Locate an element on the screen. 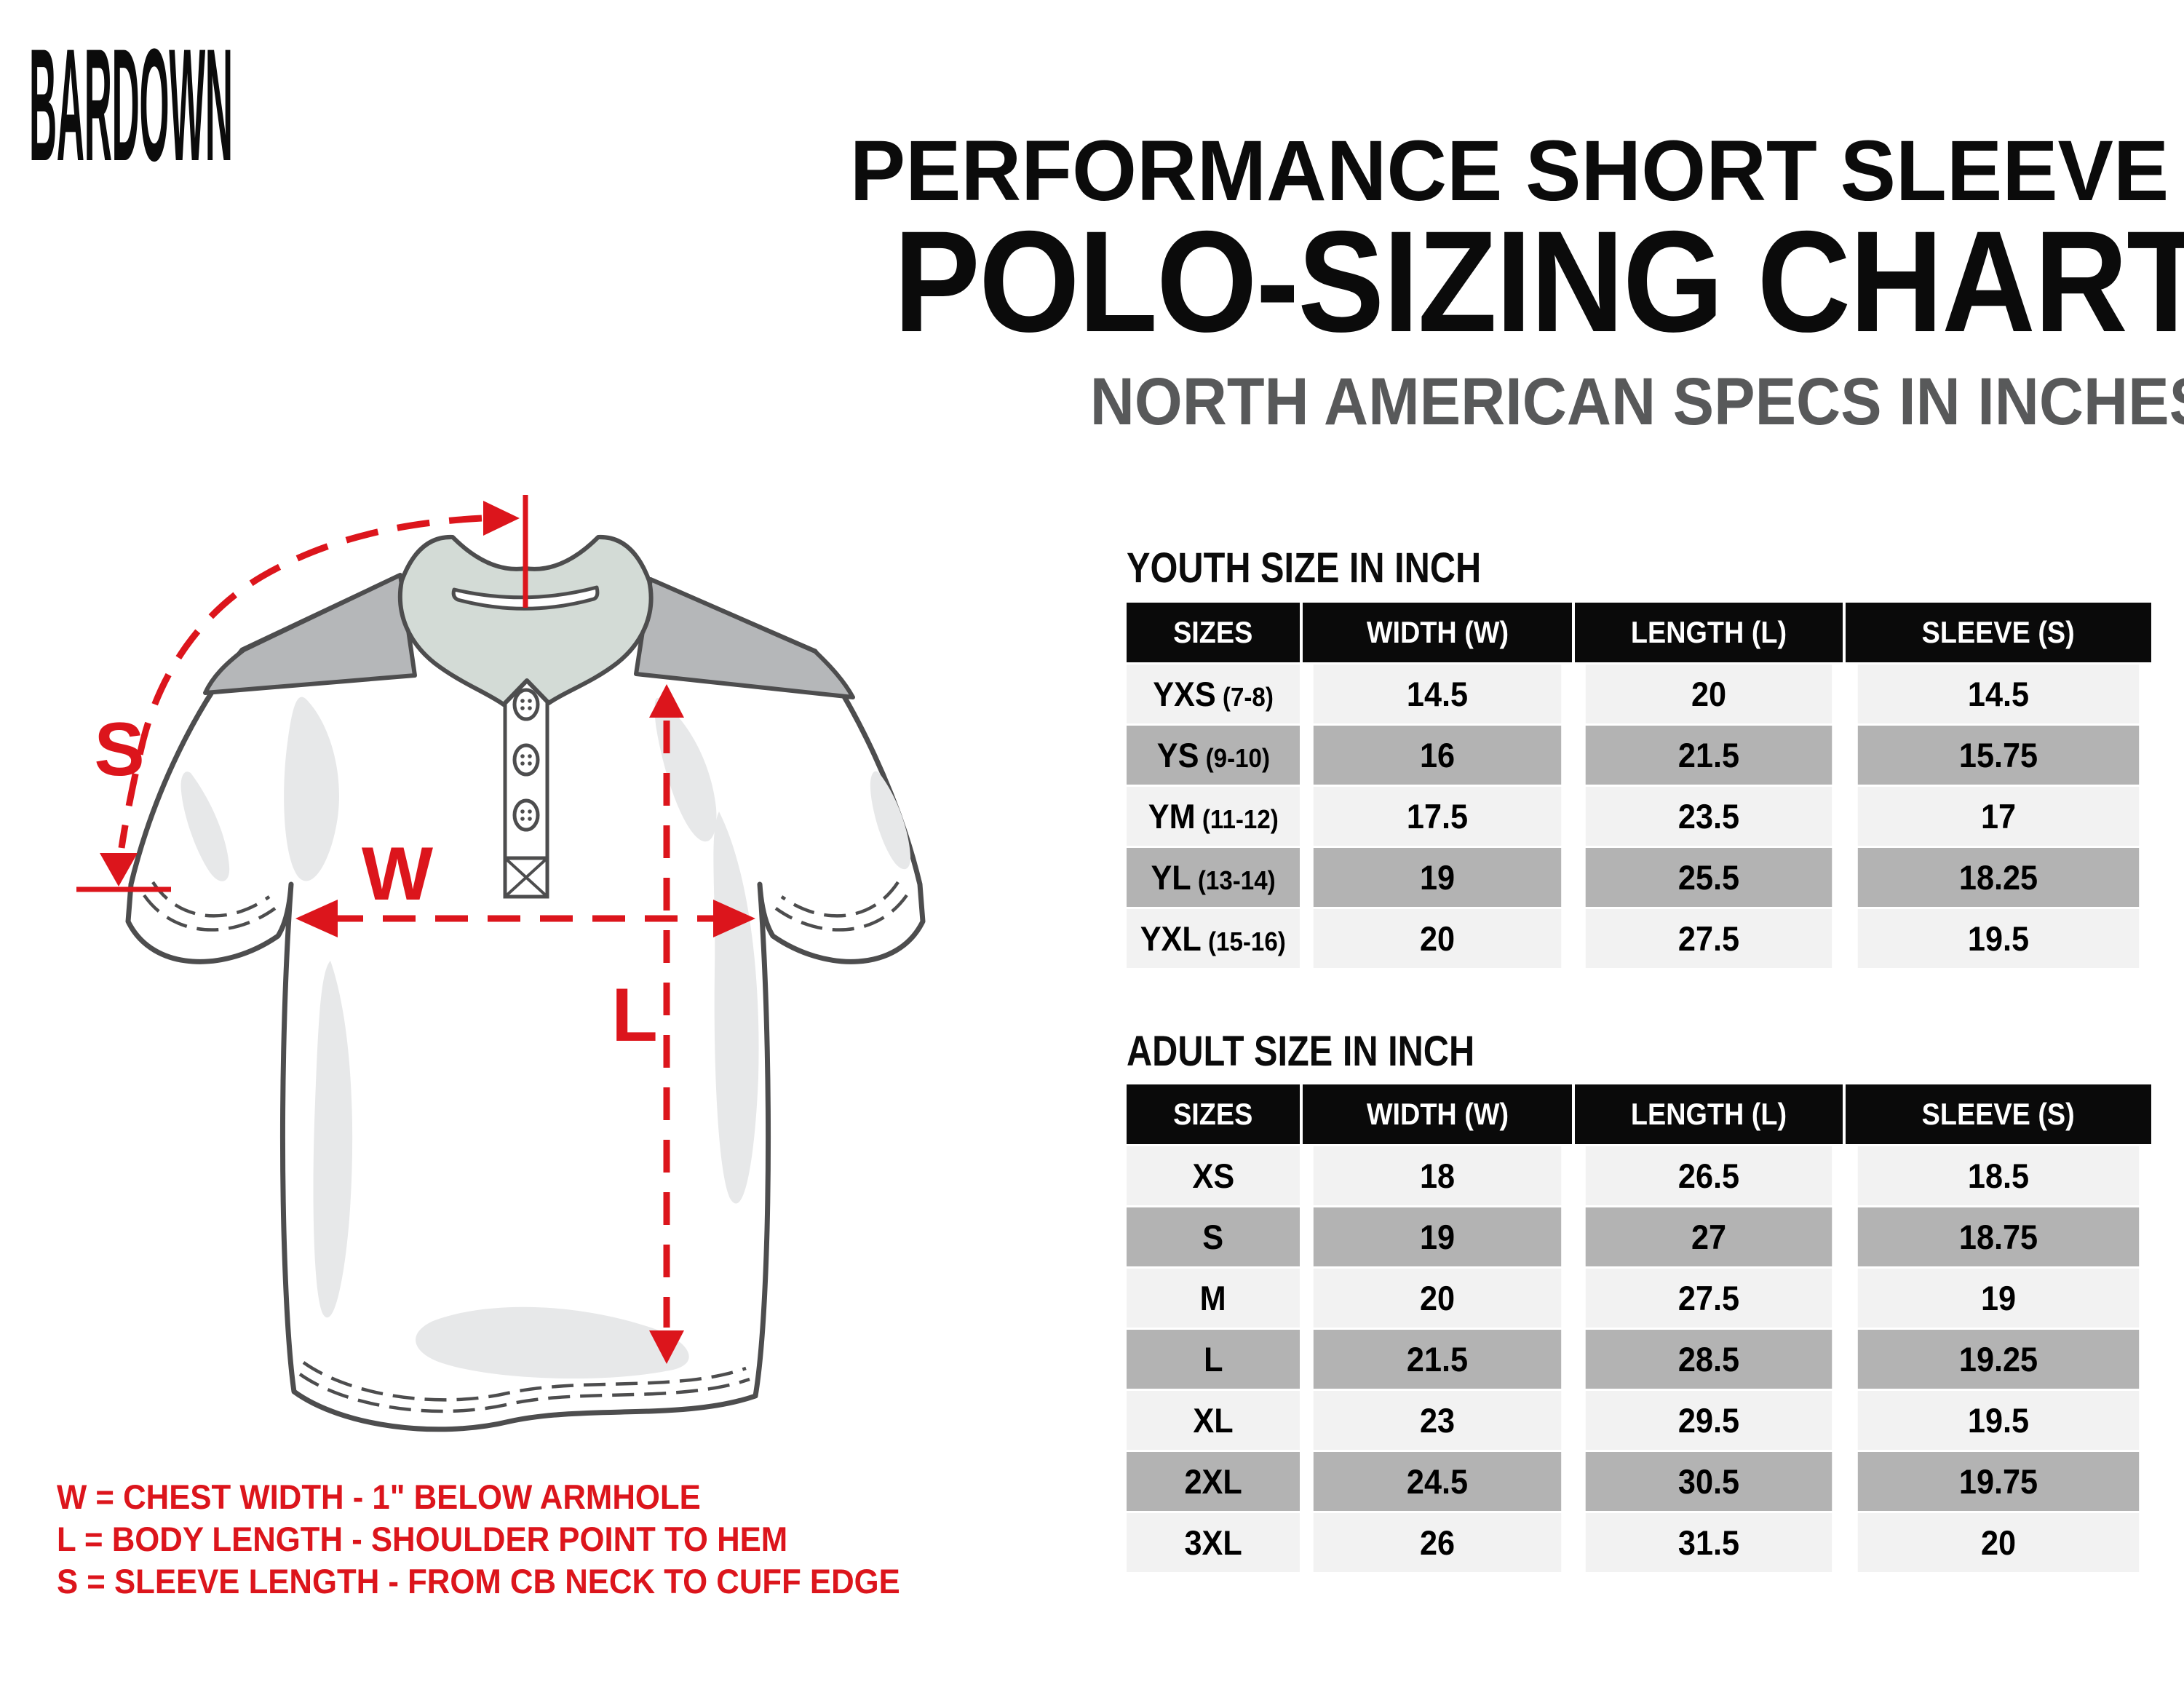 The width and height of the screenshot is (2184, 1690). sleeve-cell: 20 is located at coordinates (1998, 1542).